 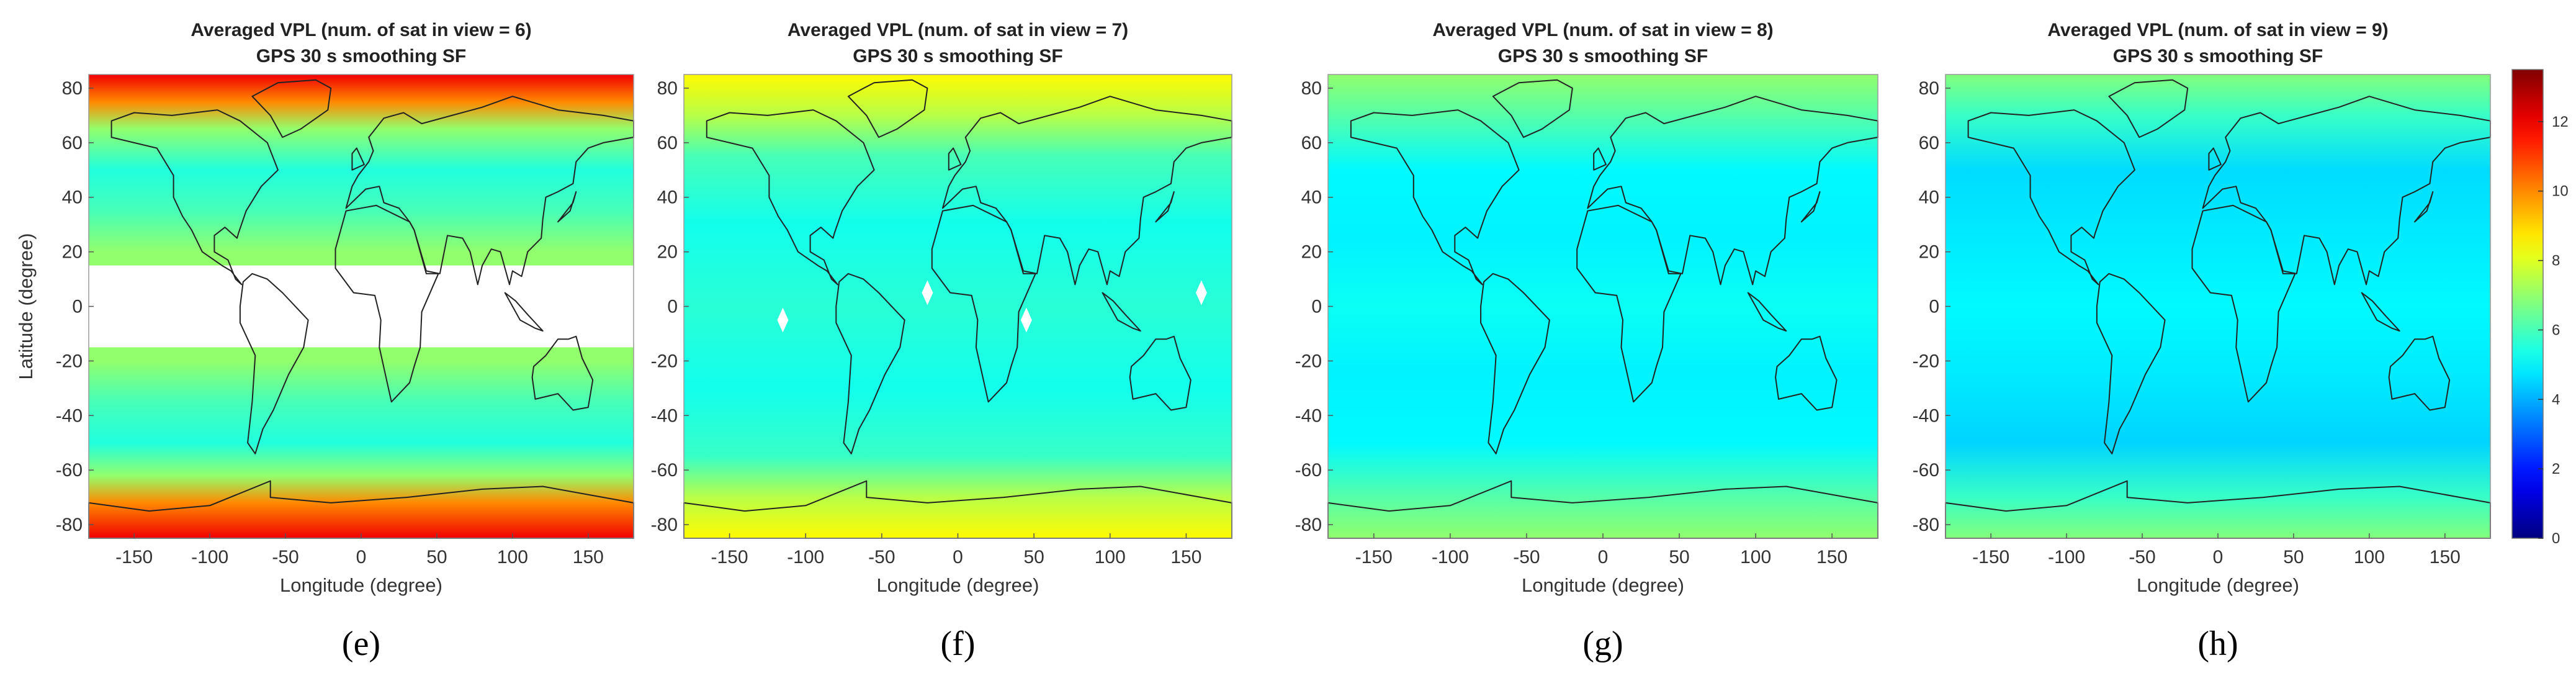 What do you see at coordinates (2556, 469) in the screenshot?
I see `colorbar-tick-label: 2` at bounding box center [2556, 469].